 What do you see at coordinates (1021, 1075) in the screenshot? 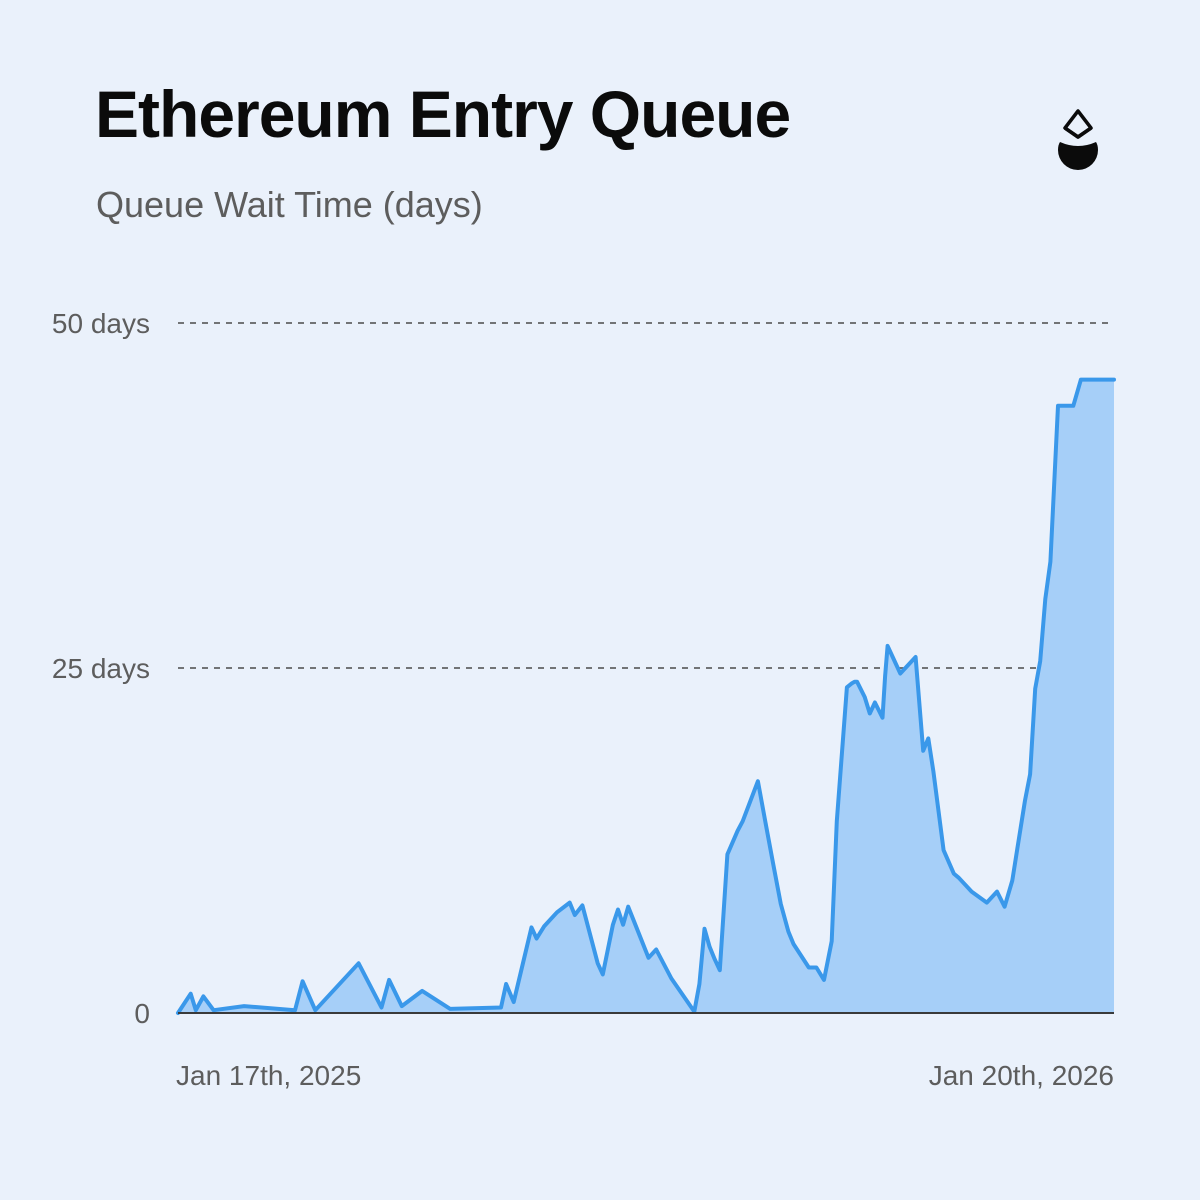
I see `x-tick-label-end: Jan 20th, 2026` at bounding box center [1021, 1075].